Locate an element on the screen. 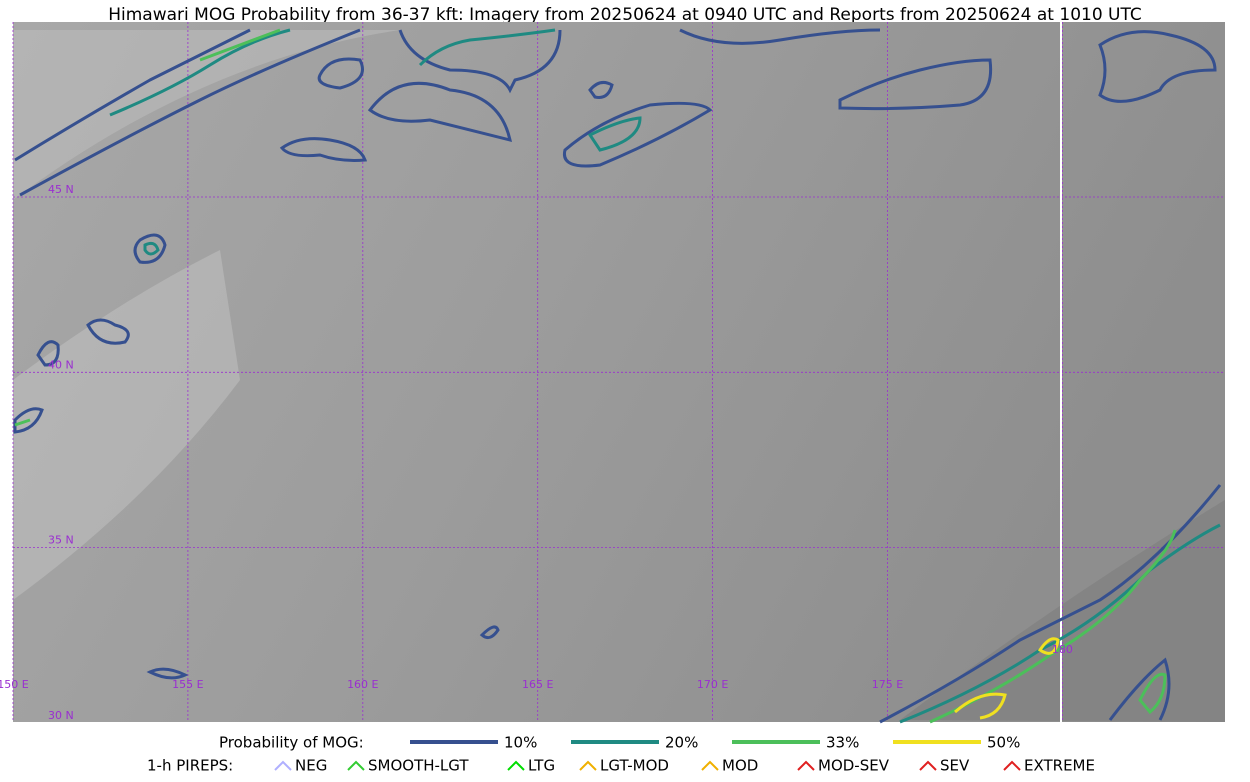 The image size is (1250, 782). lon-label: 160 E is located at coordinates (362, 684).